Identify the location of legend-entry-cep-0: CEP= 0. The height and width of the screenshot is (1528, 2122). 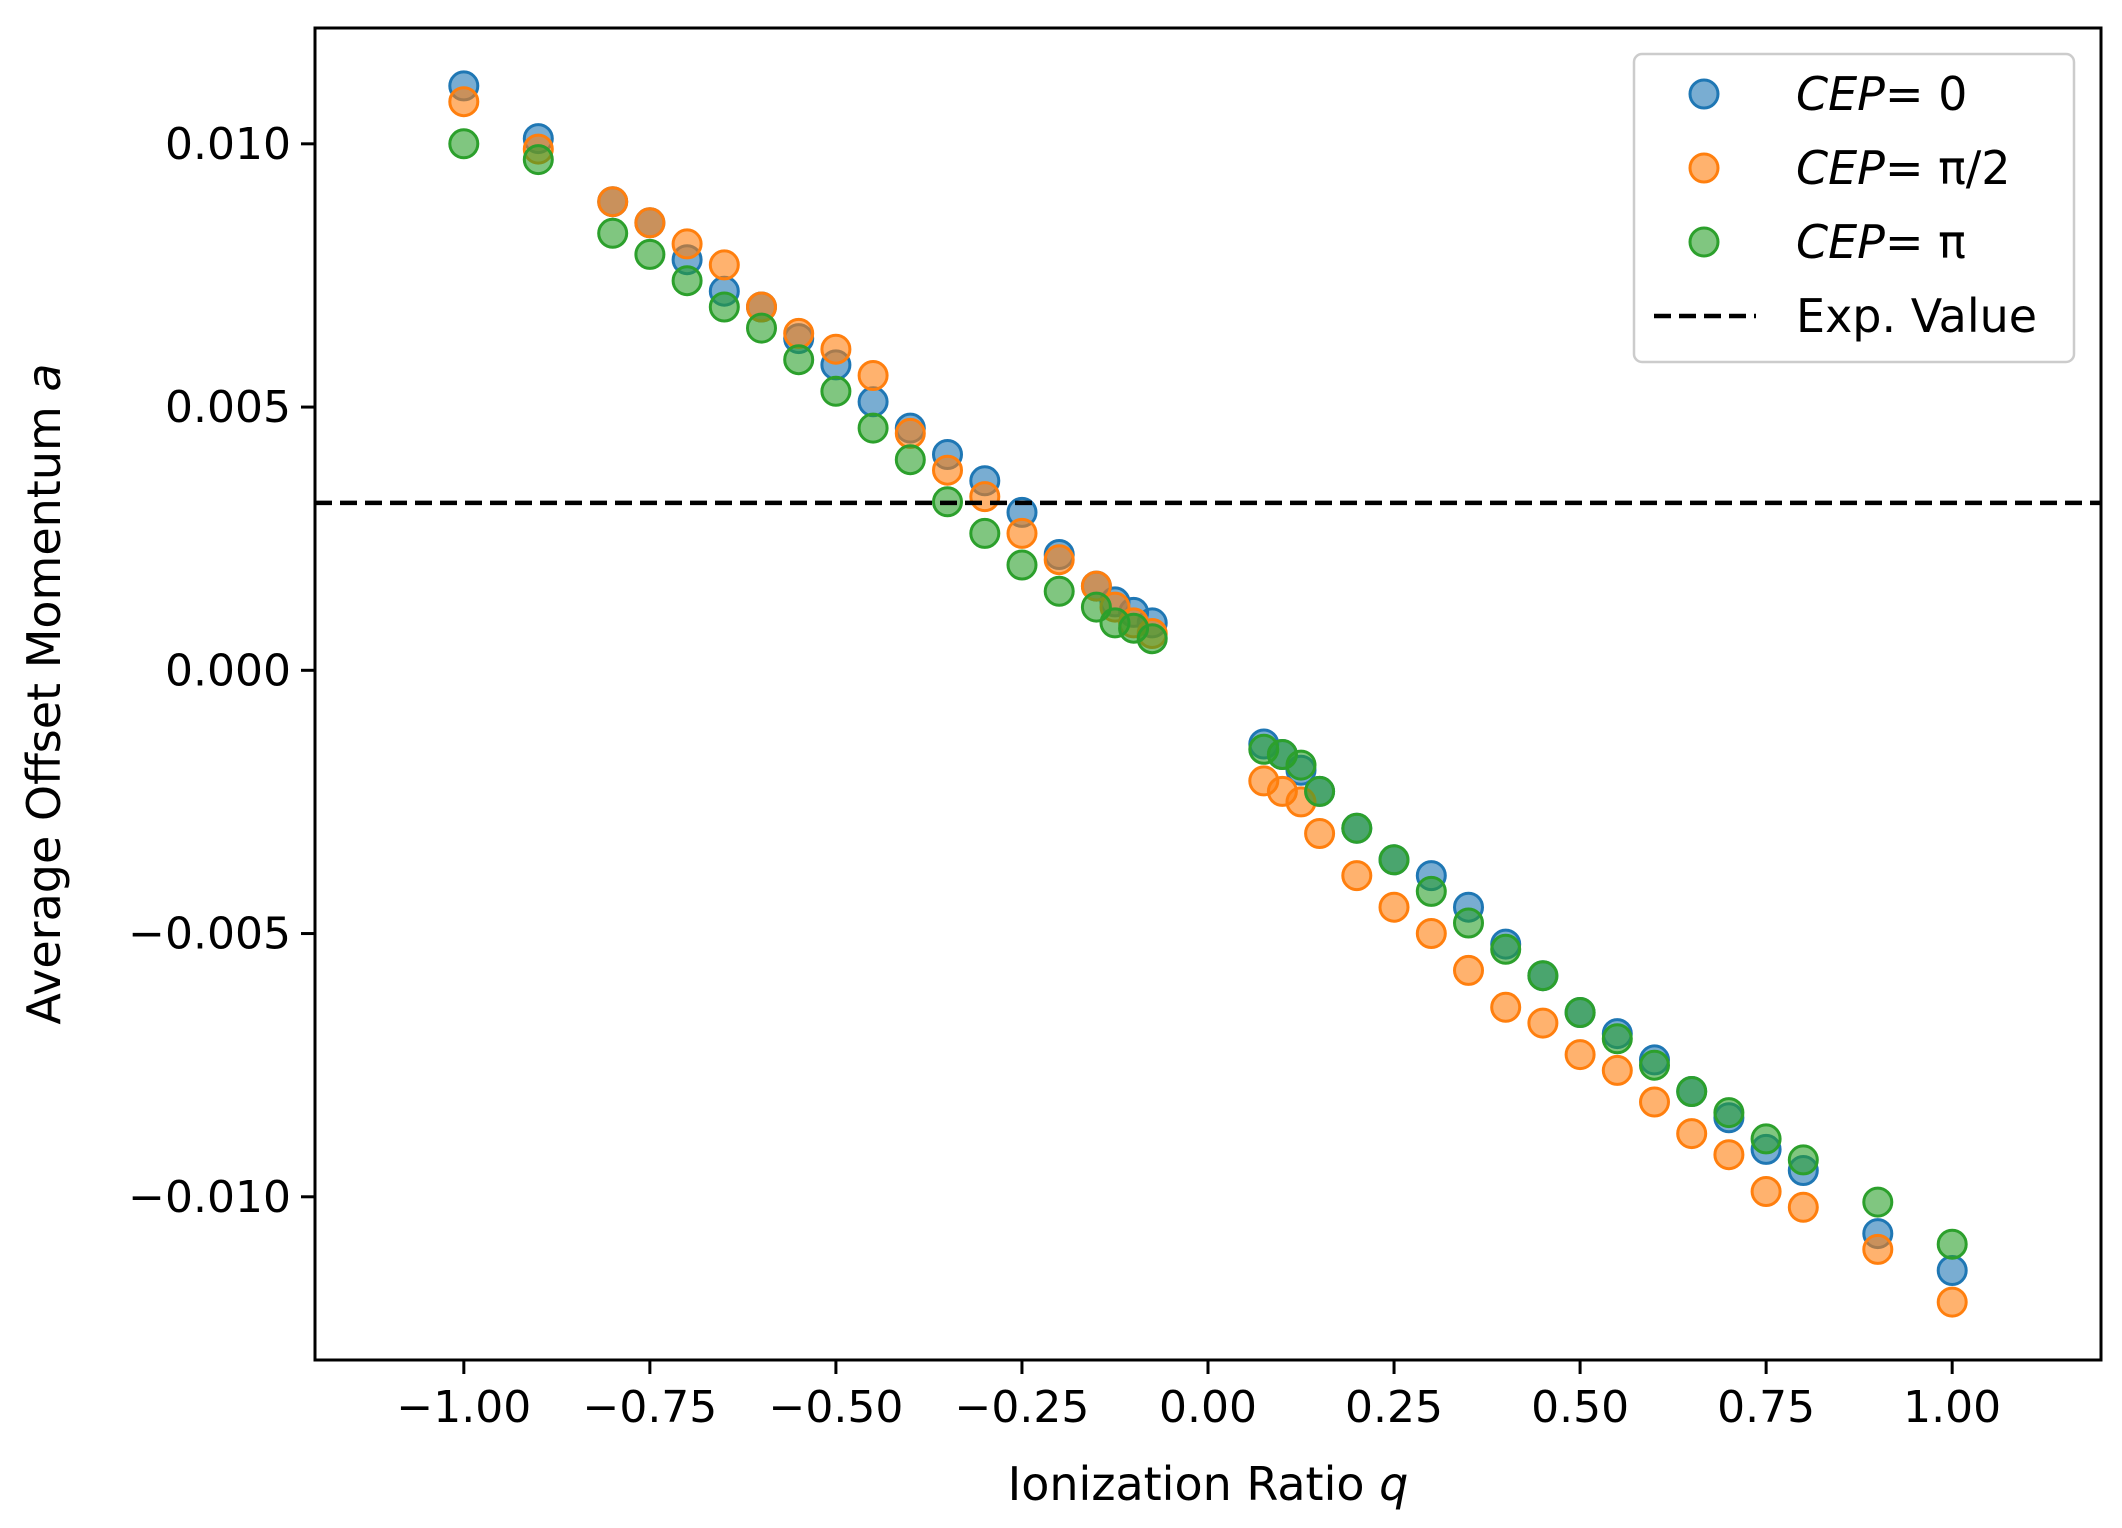
(1881, 94).